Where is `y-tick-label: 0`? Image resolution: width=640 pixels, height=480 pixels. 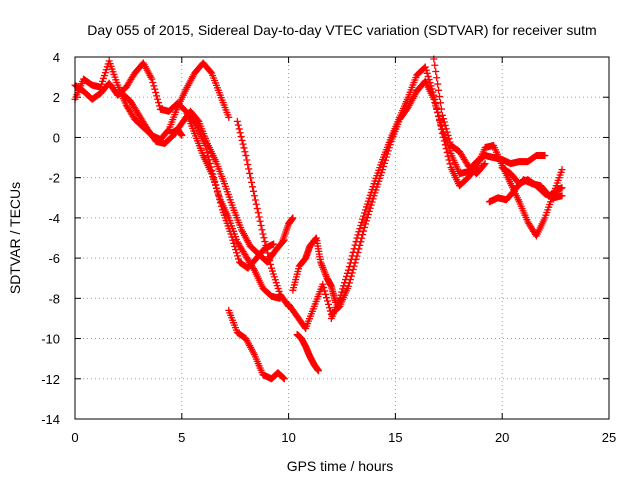 y-tick-label: 0 is located at coordinates (56, 137).